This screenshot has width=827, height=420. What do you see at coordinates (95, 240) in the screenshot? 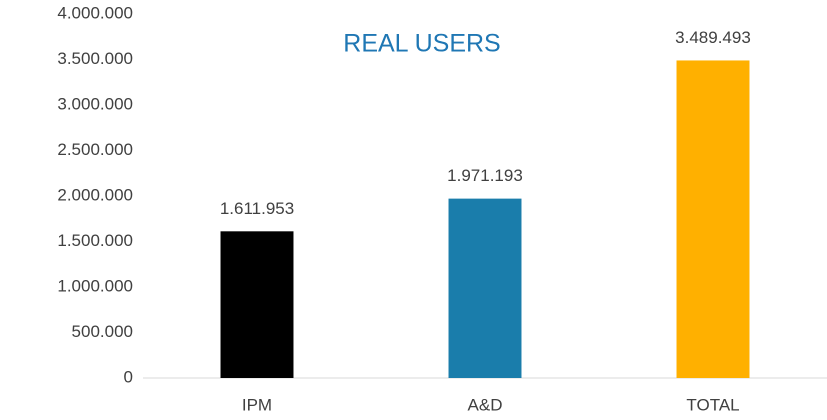
I see `y-tick-label: 1.500.000` at bounding box center [95, 240].